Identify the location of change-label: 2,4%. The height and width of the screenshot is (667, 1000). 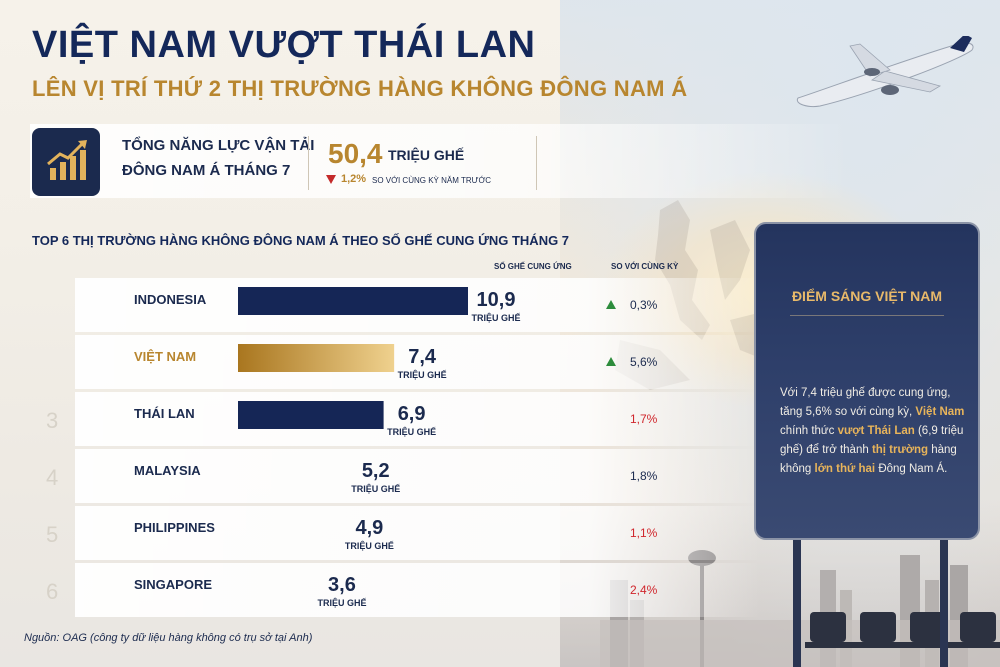
(644, 590).